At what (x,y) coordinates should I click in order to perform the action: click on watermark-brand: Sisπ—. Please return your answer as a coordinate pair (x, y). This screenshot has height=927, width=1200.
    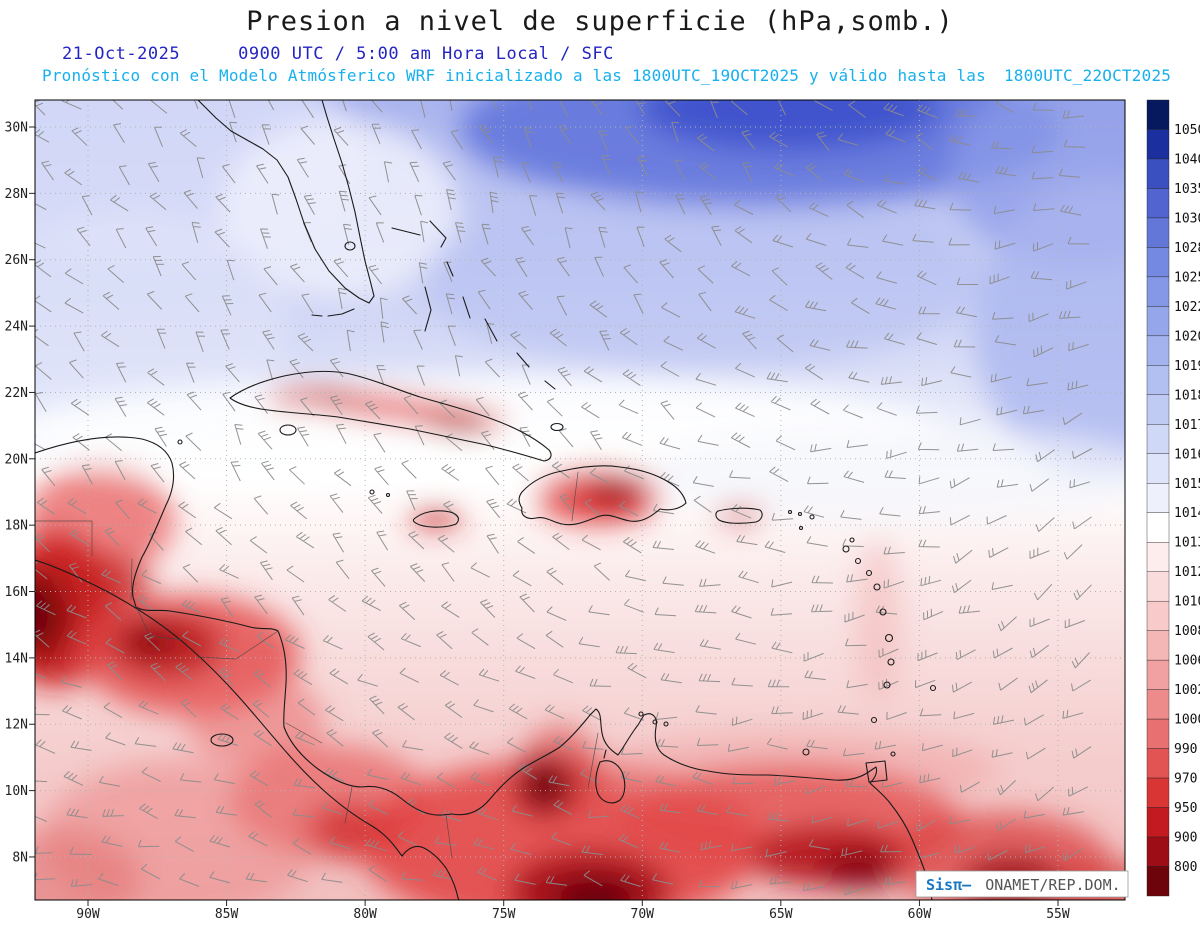
    Looking at the image, I should click on (949, 885).